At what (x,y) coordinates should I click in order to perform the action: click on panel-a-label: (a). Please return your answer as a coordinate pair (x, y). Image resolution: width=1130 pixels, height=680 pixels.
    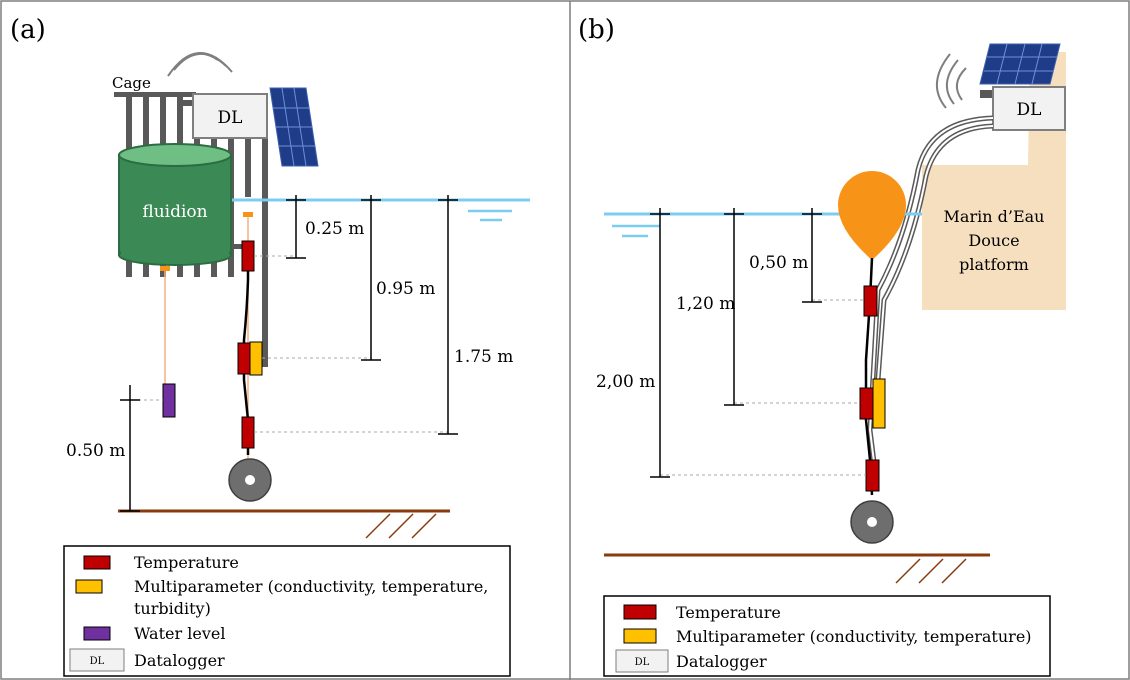
    Looking at the image, I should click on (28, 30).